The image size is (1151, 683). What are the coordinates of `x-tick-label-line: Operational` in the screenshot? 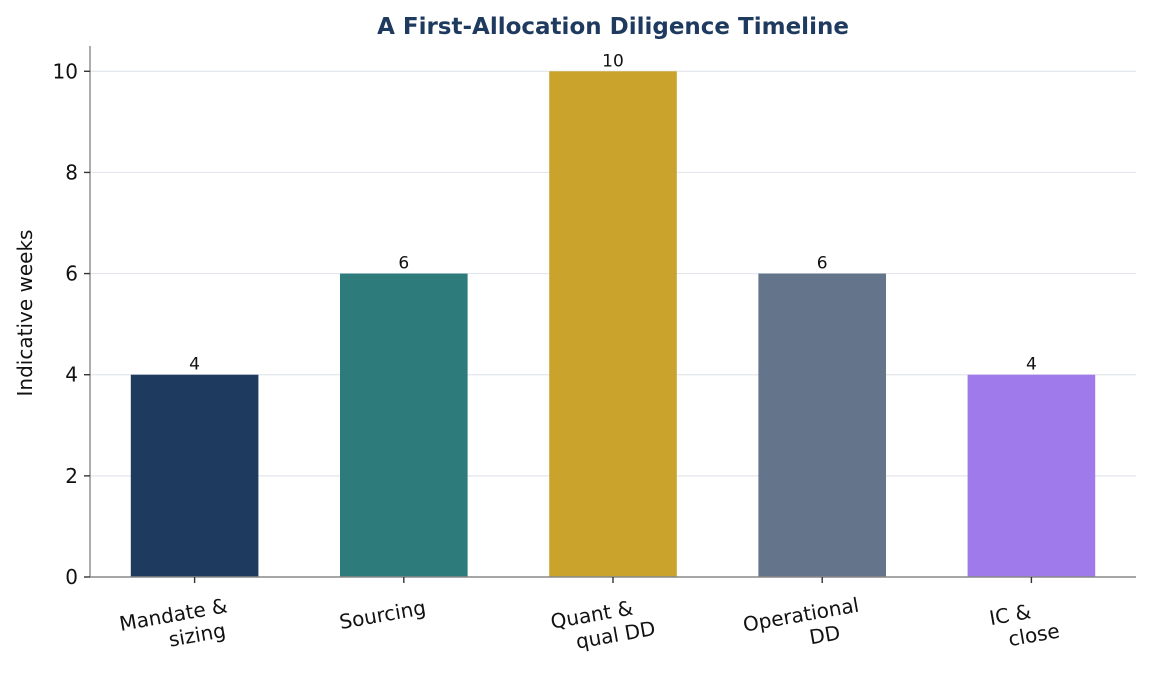 It's located at (801, 615).